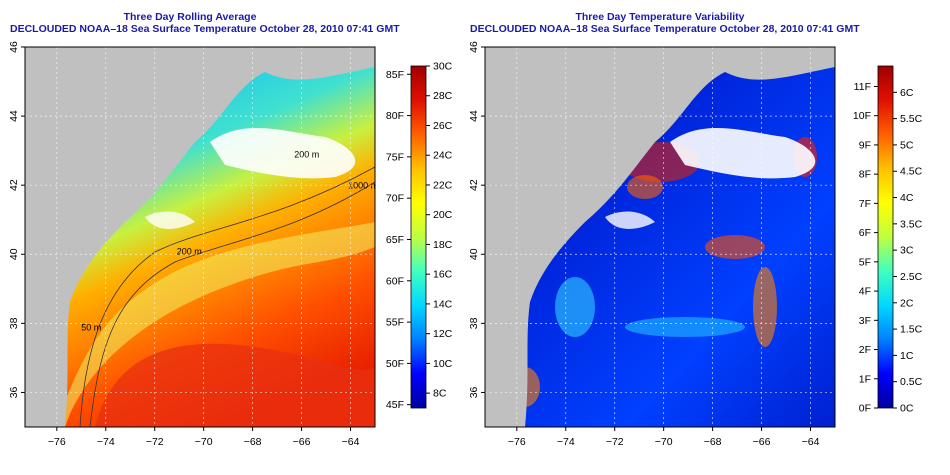 The height and width of the screenshot is (475, 950). What do you see at coordinates (395, 364) in the screenshot?
I see `colorbar-label-f: 50F` at bounding box center [395, 364].